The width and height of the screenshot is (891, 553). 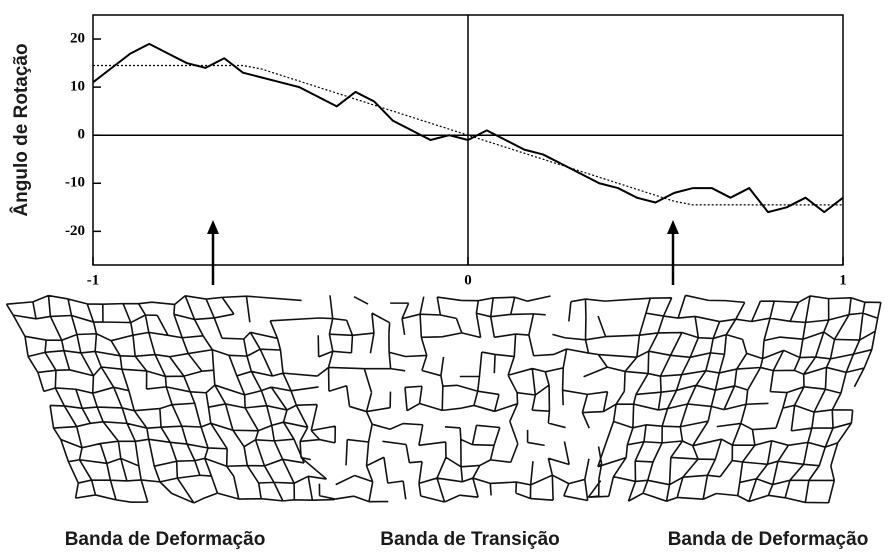 I want to click on x-tick-label: 0, so click(x=468, y=280).